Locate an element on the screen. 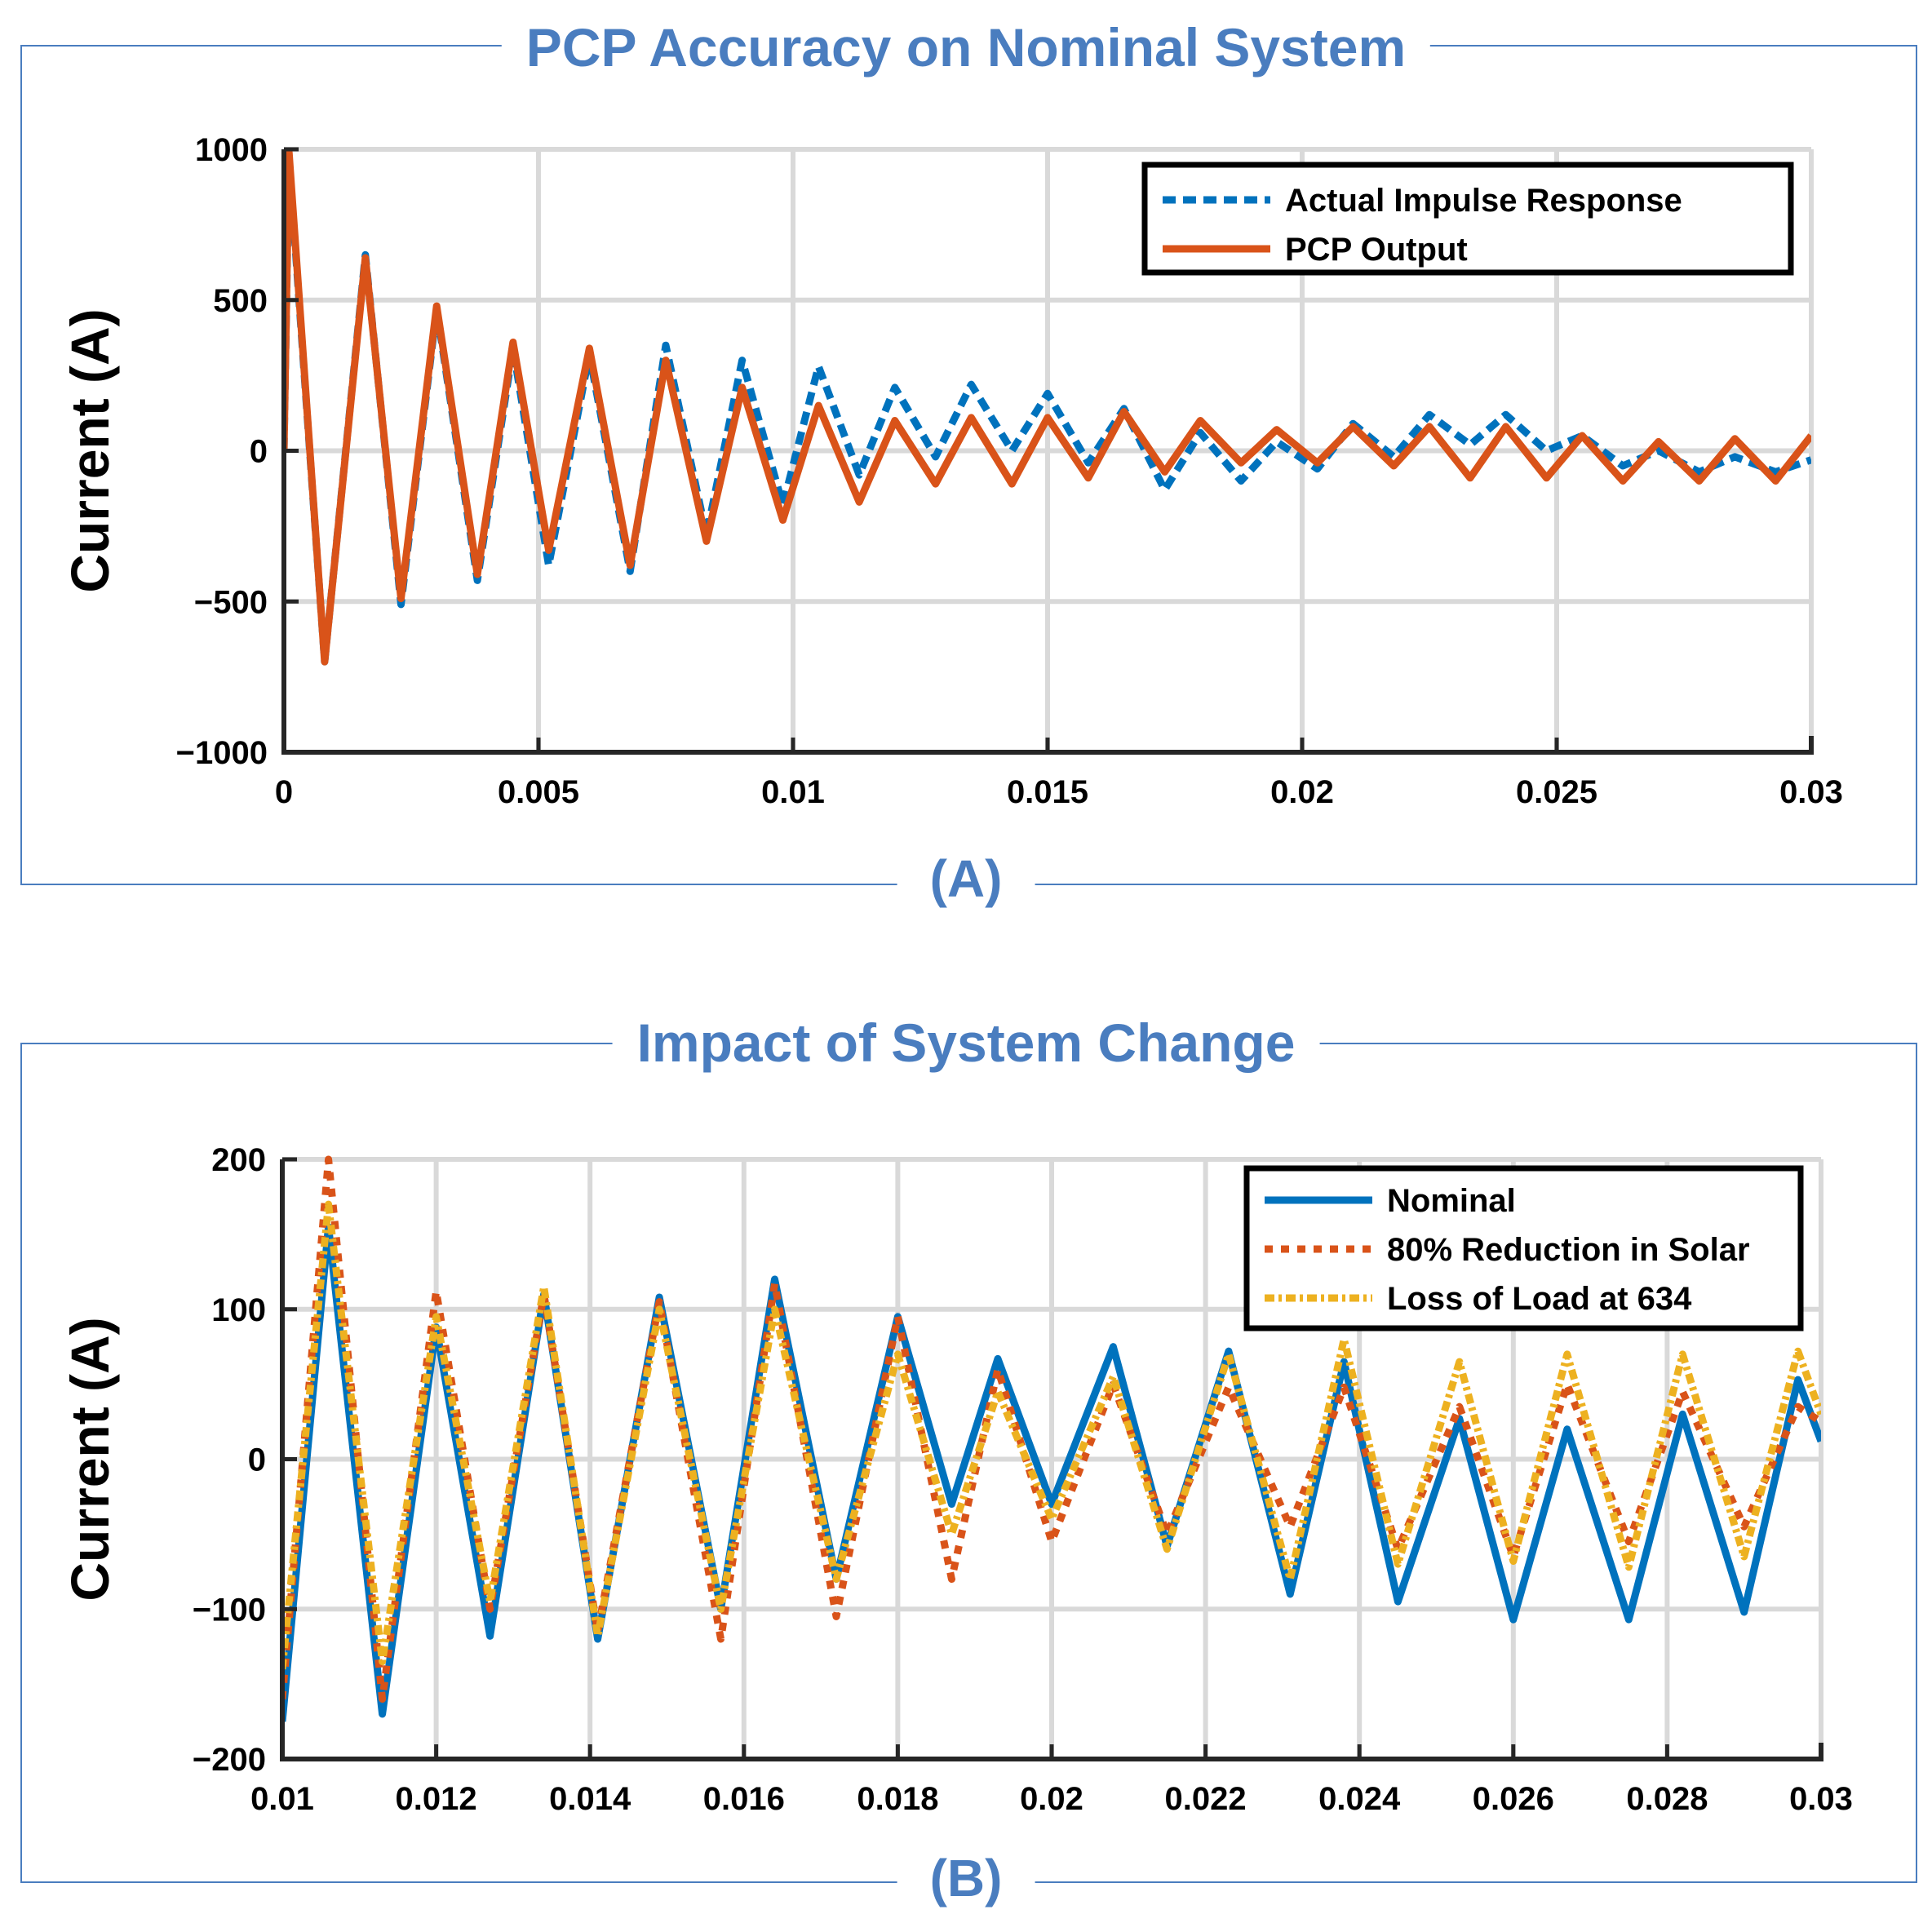 This screenshot has width=1932, height=1923. y-tick-label: −200 is located at coordinates (229, 1760).